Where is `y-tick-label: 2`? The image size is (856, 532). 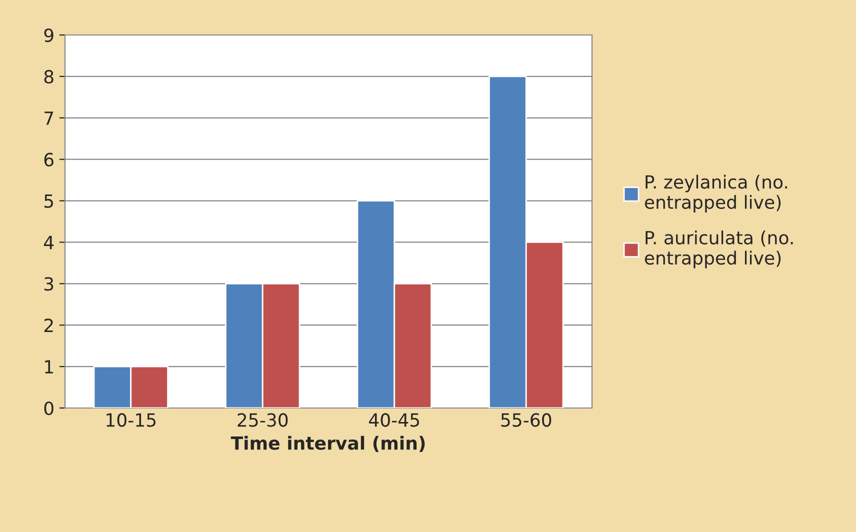
y-tick-label: 2 is located at coordinates (48, 325).